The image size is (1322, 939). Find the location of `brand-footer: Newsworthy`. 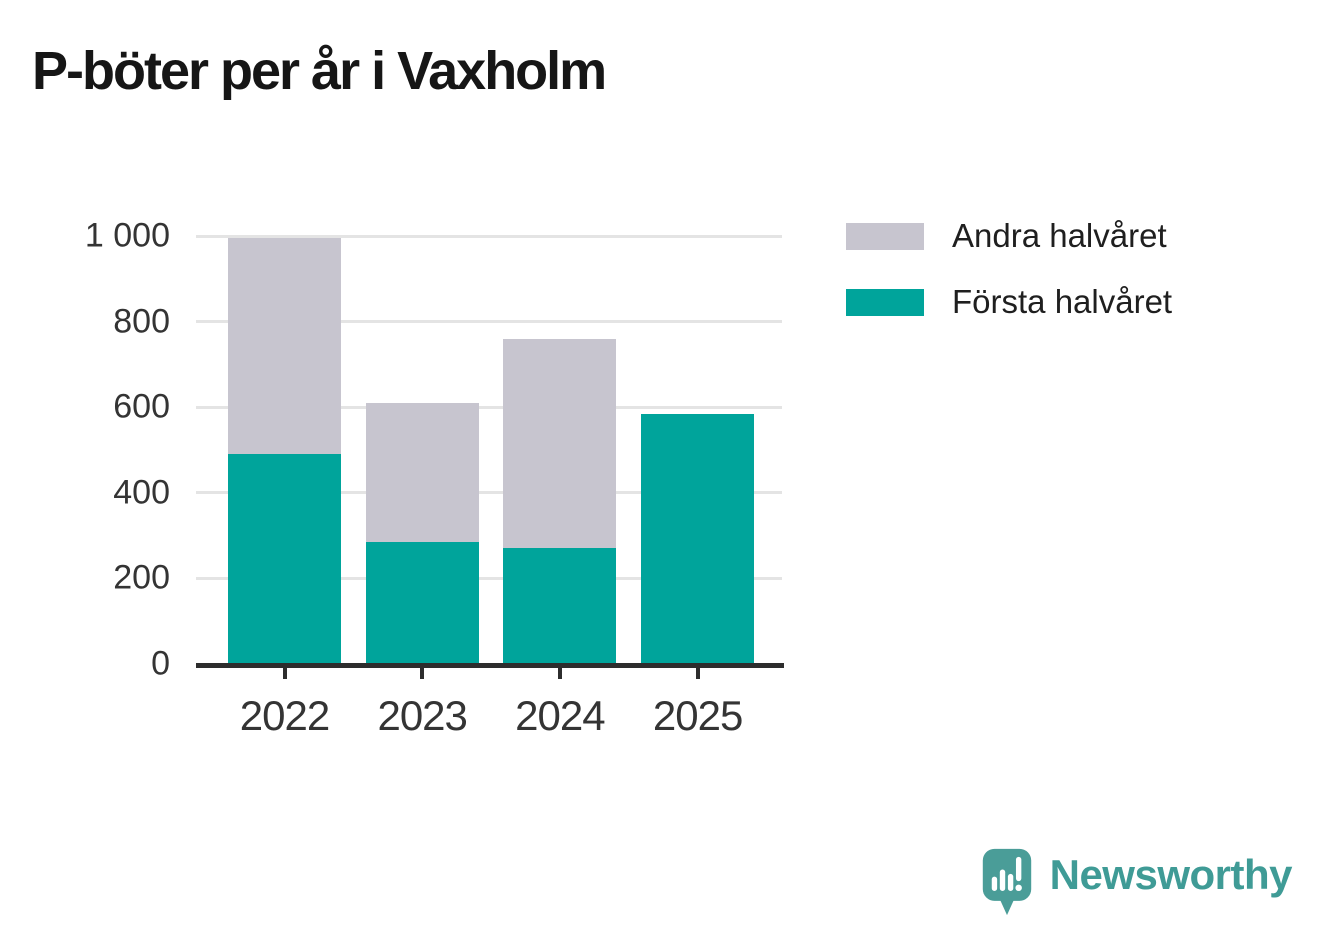

brand-footer: Newsworthy is located at coordinates (1137, 882).